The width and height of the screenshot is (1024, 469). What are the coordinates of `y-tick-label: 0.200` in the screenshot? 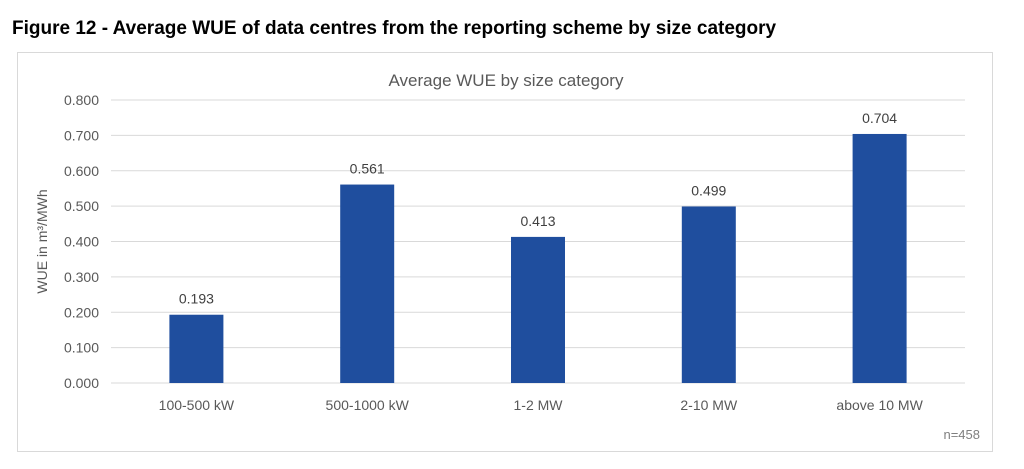 It's located at (81, 312).